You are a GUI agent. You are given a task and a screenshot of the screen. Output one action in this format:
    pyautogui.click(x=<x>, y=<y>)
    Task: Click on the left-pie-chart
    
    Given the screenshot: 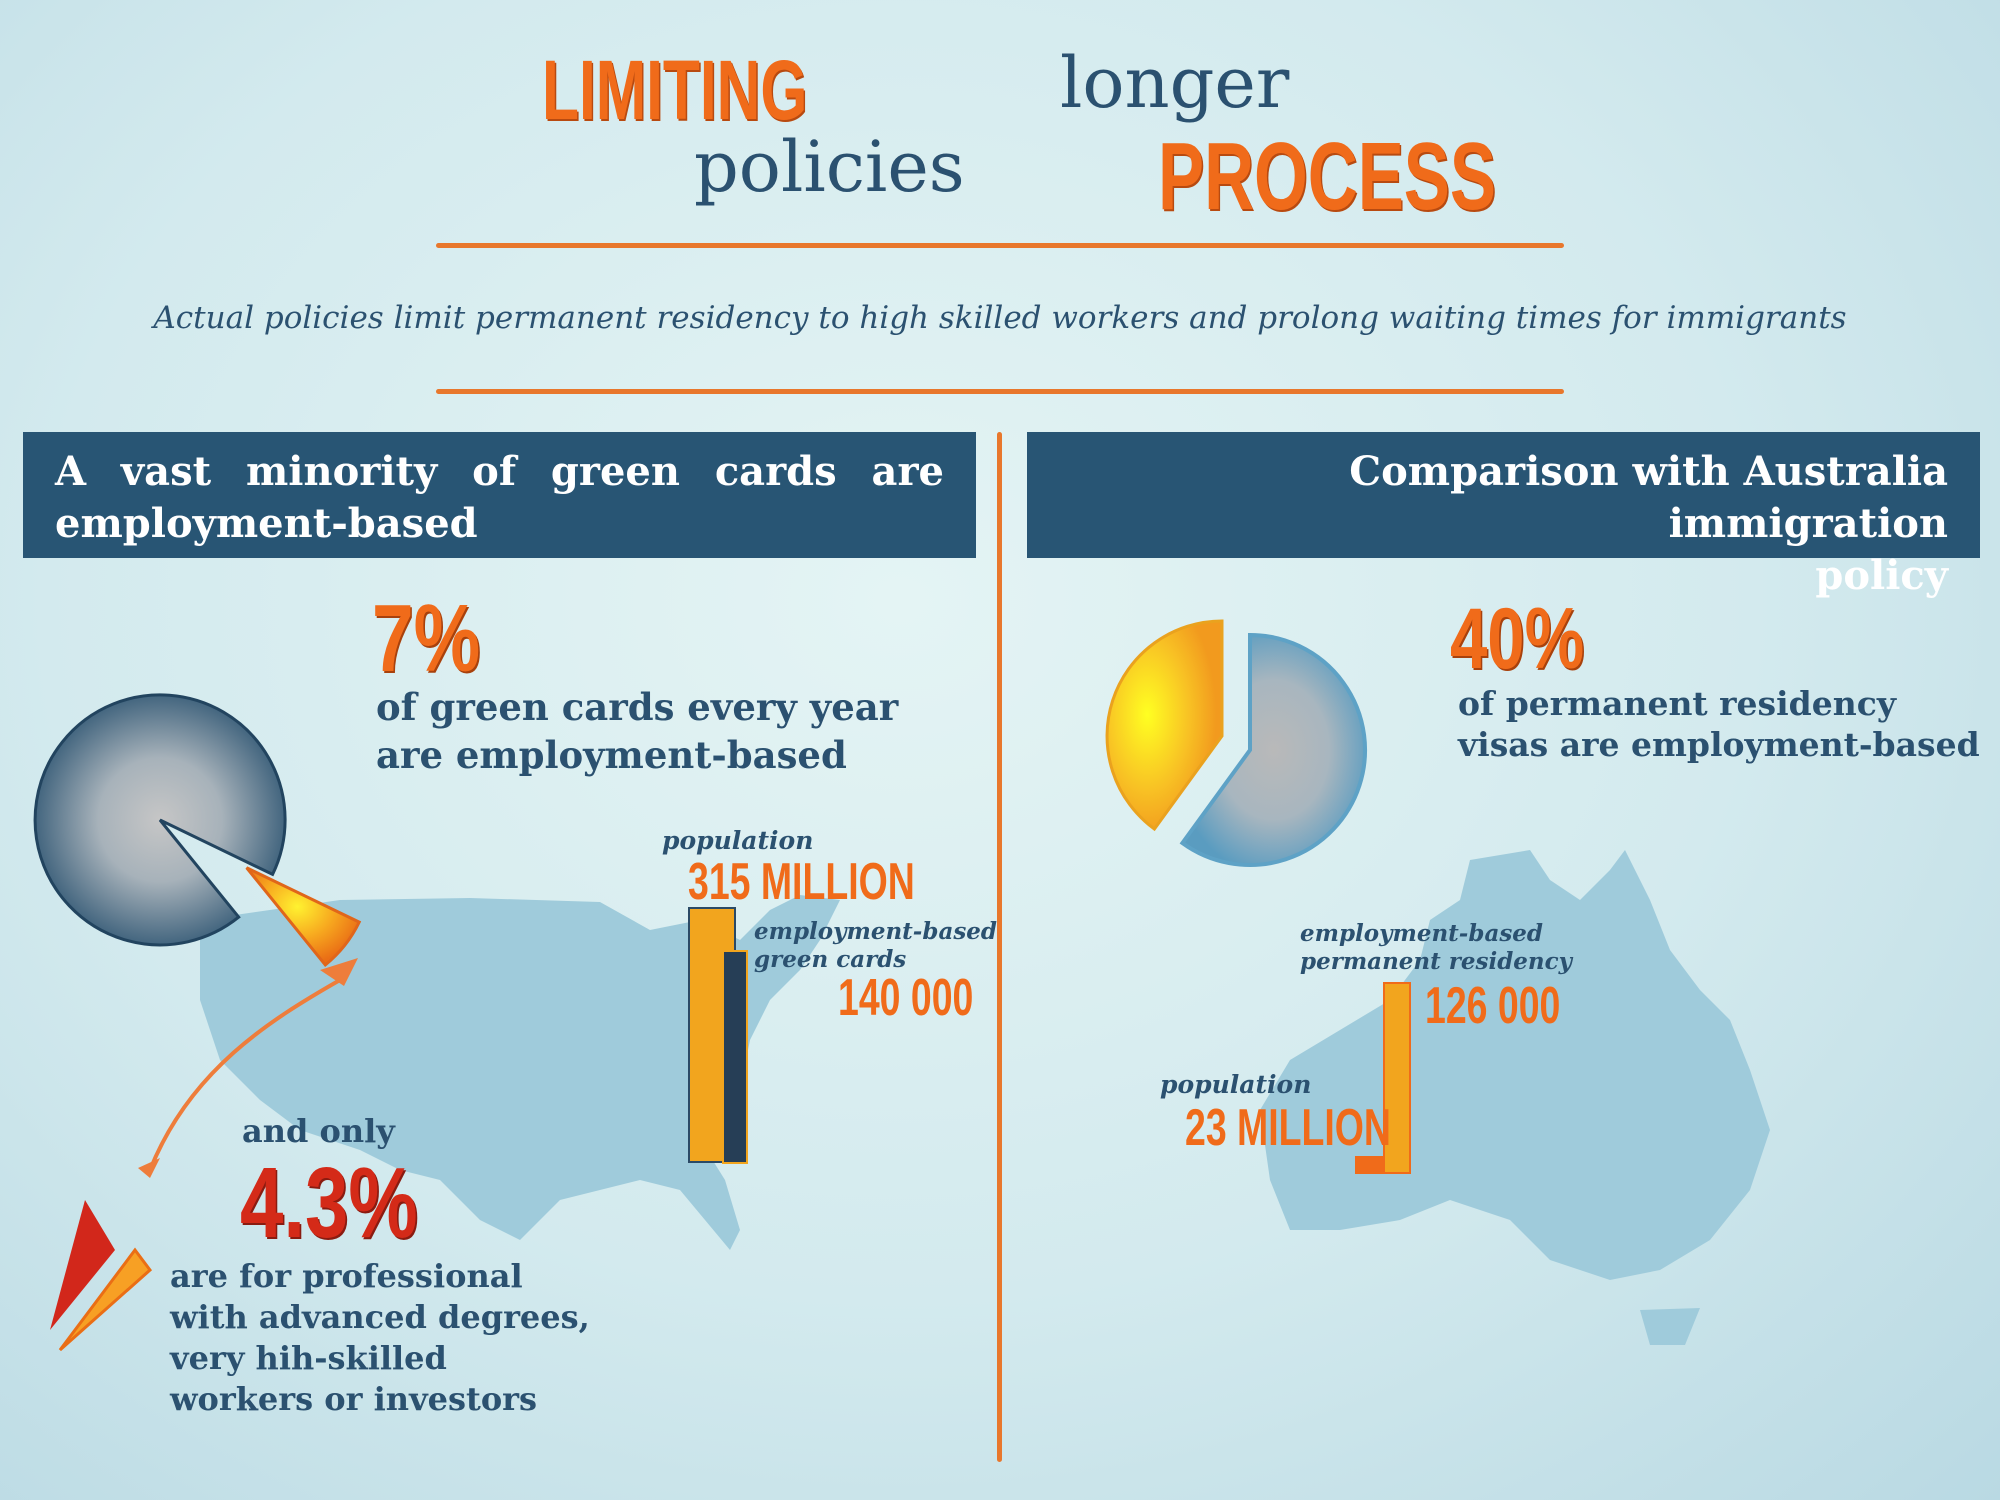 What is the action you would take?
    pyautogui.click(x=197, y=830)
    